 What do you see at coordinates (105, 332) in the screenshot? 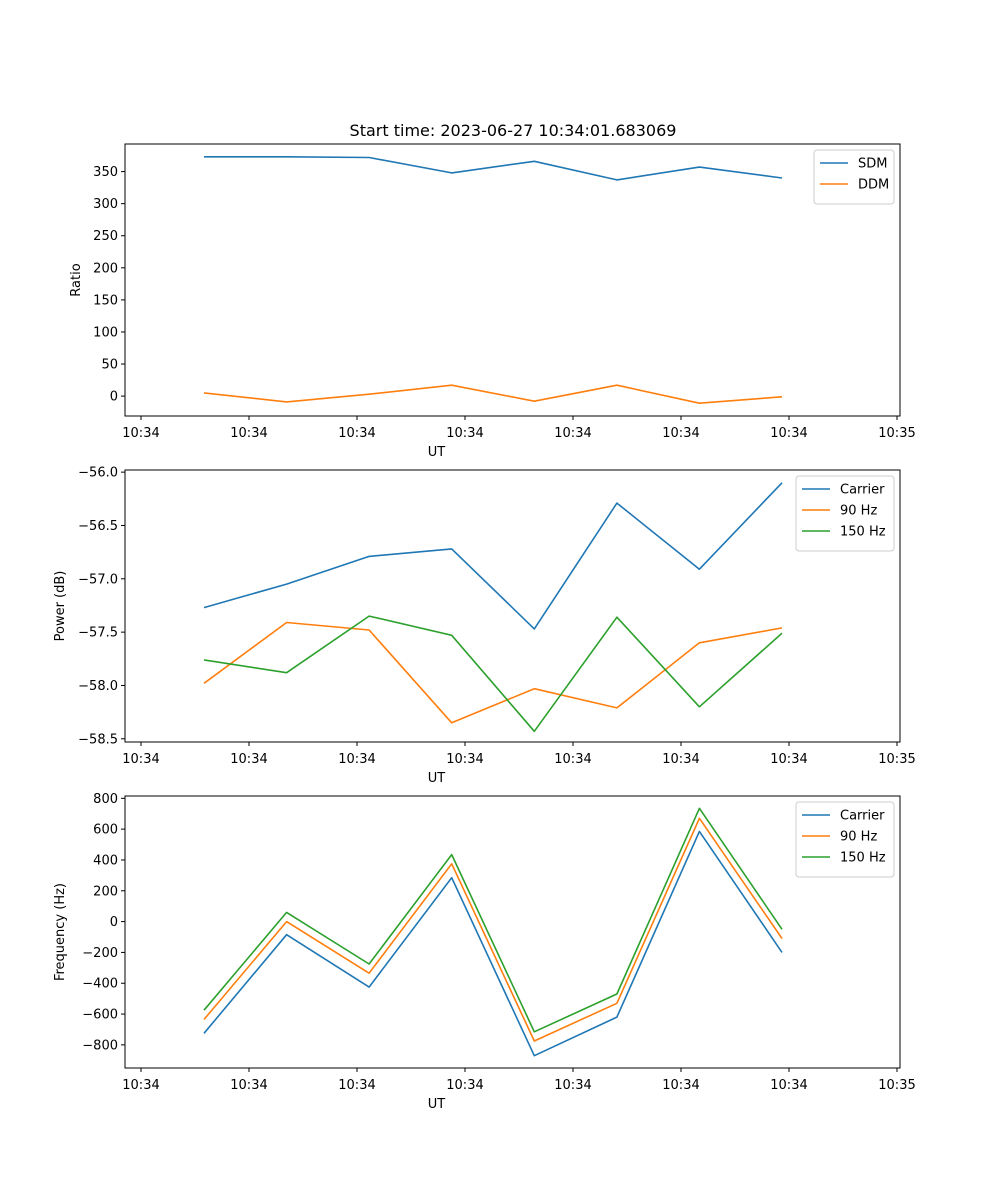
I see `y-tick-label: 100` at bounding box center [105, 332].